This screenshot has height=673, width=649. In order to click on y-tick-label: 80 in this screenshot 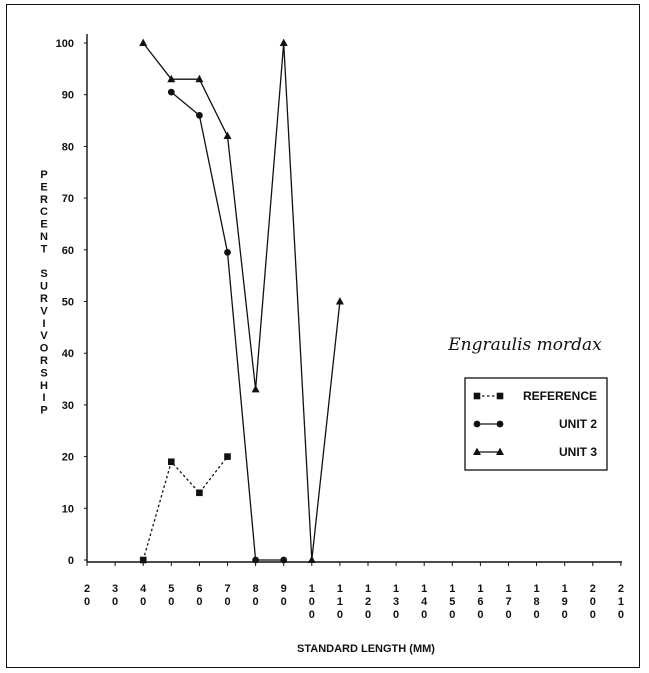, I will do `click(68, 147)`.